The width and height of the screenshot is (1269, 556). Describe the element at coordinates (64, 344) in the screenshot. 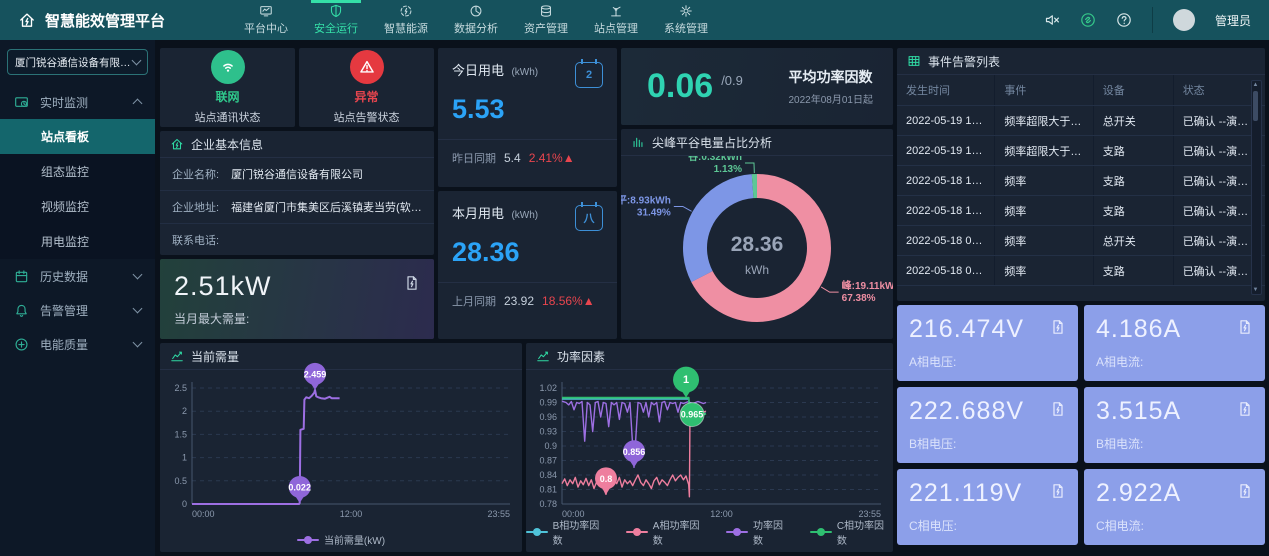

I see `sidebar-group-label: 电能质量` at that location.